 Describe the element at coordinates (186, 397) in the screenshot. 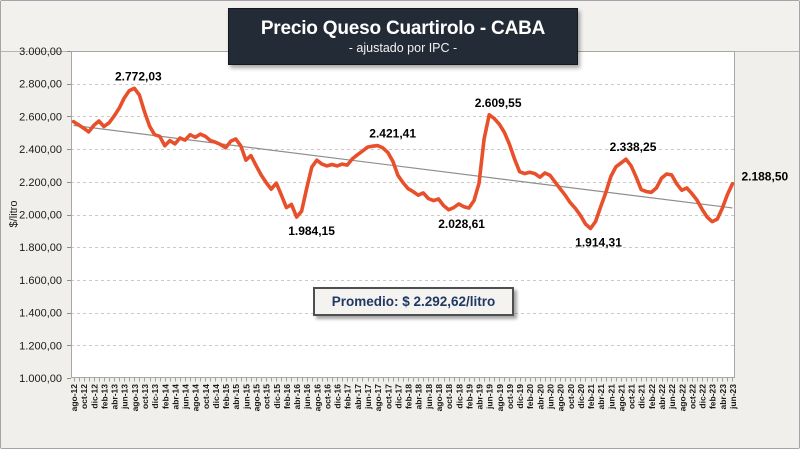

I see `svg-text: jun-14` at that location.